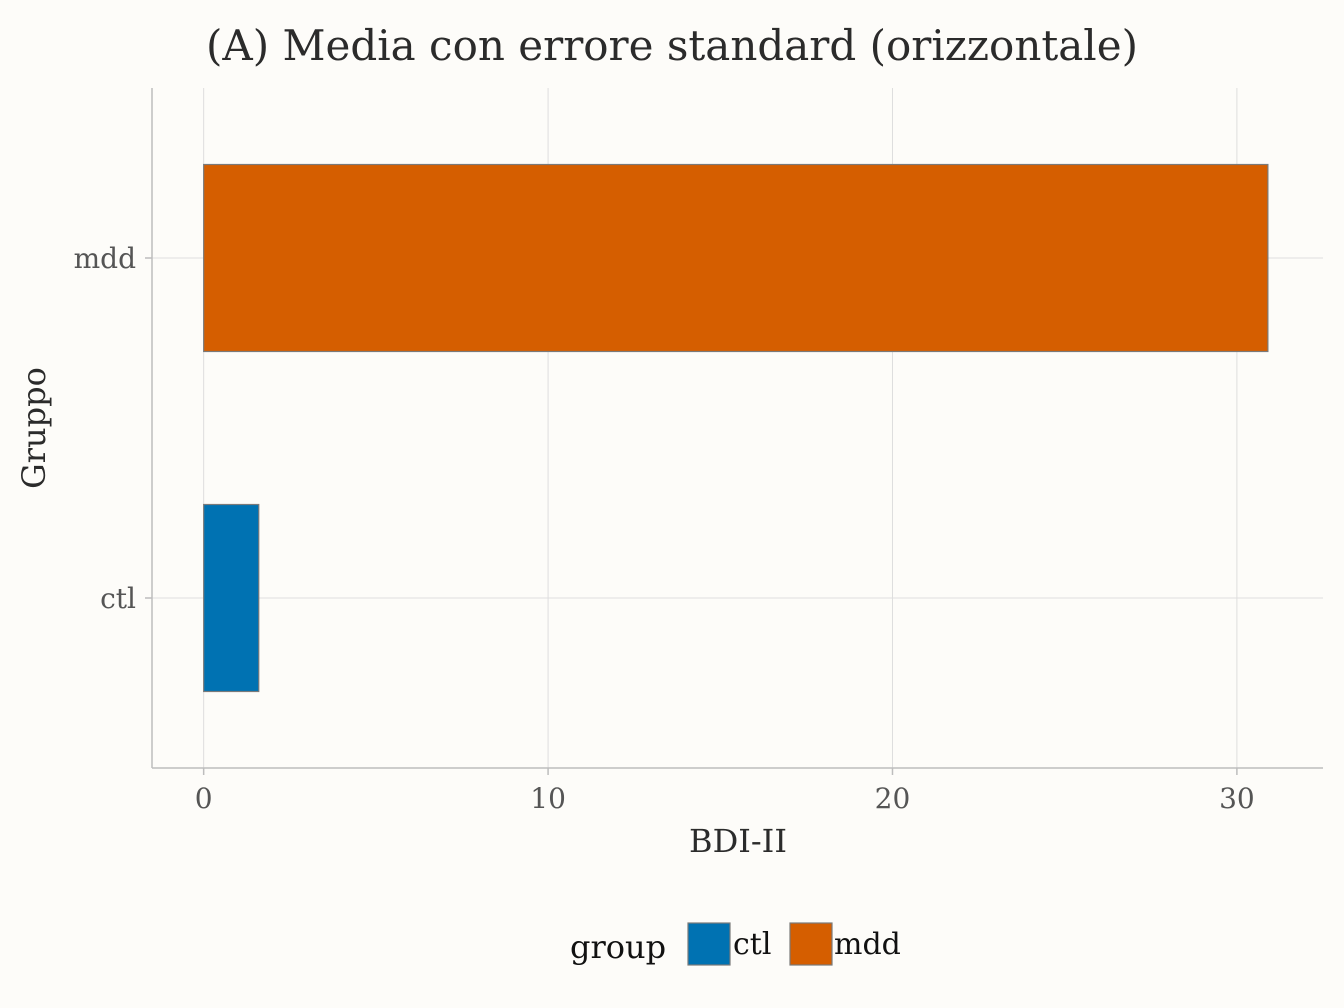 This screenshot has height=1008, width=1344. What do you see at coordinates (752, 944) in the screenshot?
I see `legend-label-ctl: ctl` at bounding box center [752, 944].